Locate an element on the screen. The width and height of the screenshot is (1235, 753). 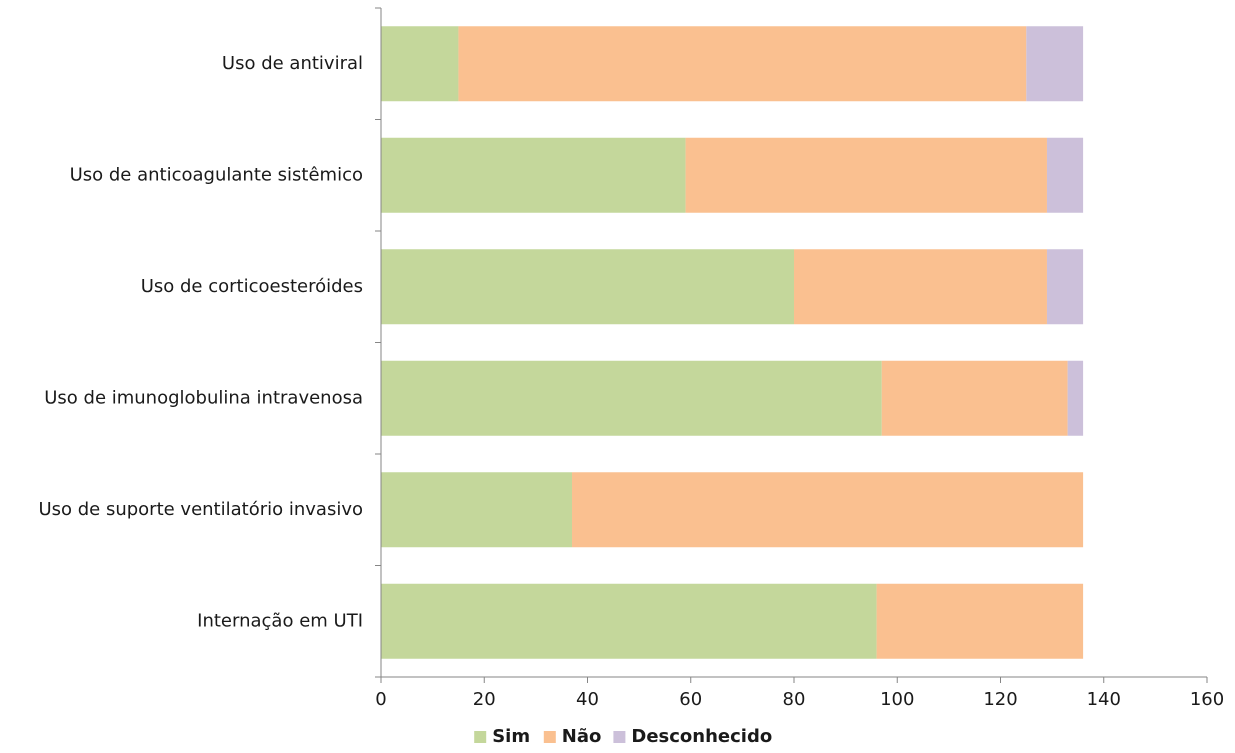
legend-item-sim: Sim is located at coordinates (502, 736).